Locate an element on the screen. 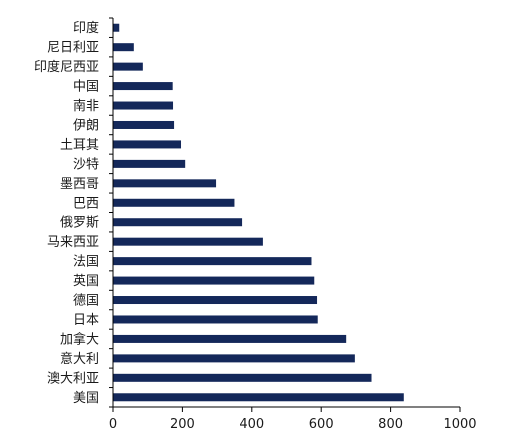 The height and width of the screenshot is (441, 520). bar-印度尼西亚 is located at coordinates (128, 66).